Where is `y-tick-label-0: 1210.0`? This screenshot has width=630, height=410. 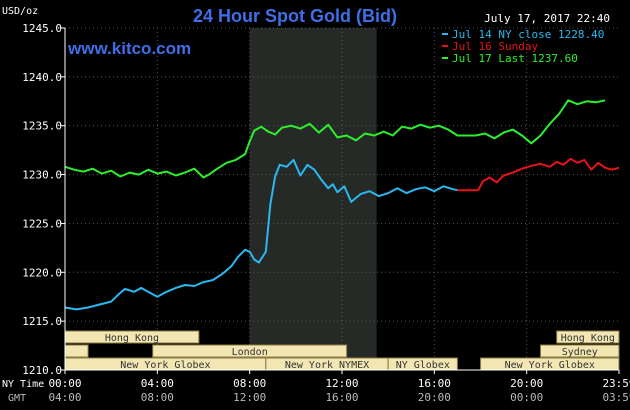
y-tick-label-0: 1210.0 is located at coordinates (42, 370).